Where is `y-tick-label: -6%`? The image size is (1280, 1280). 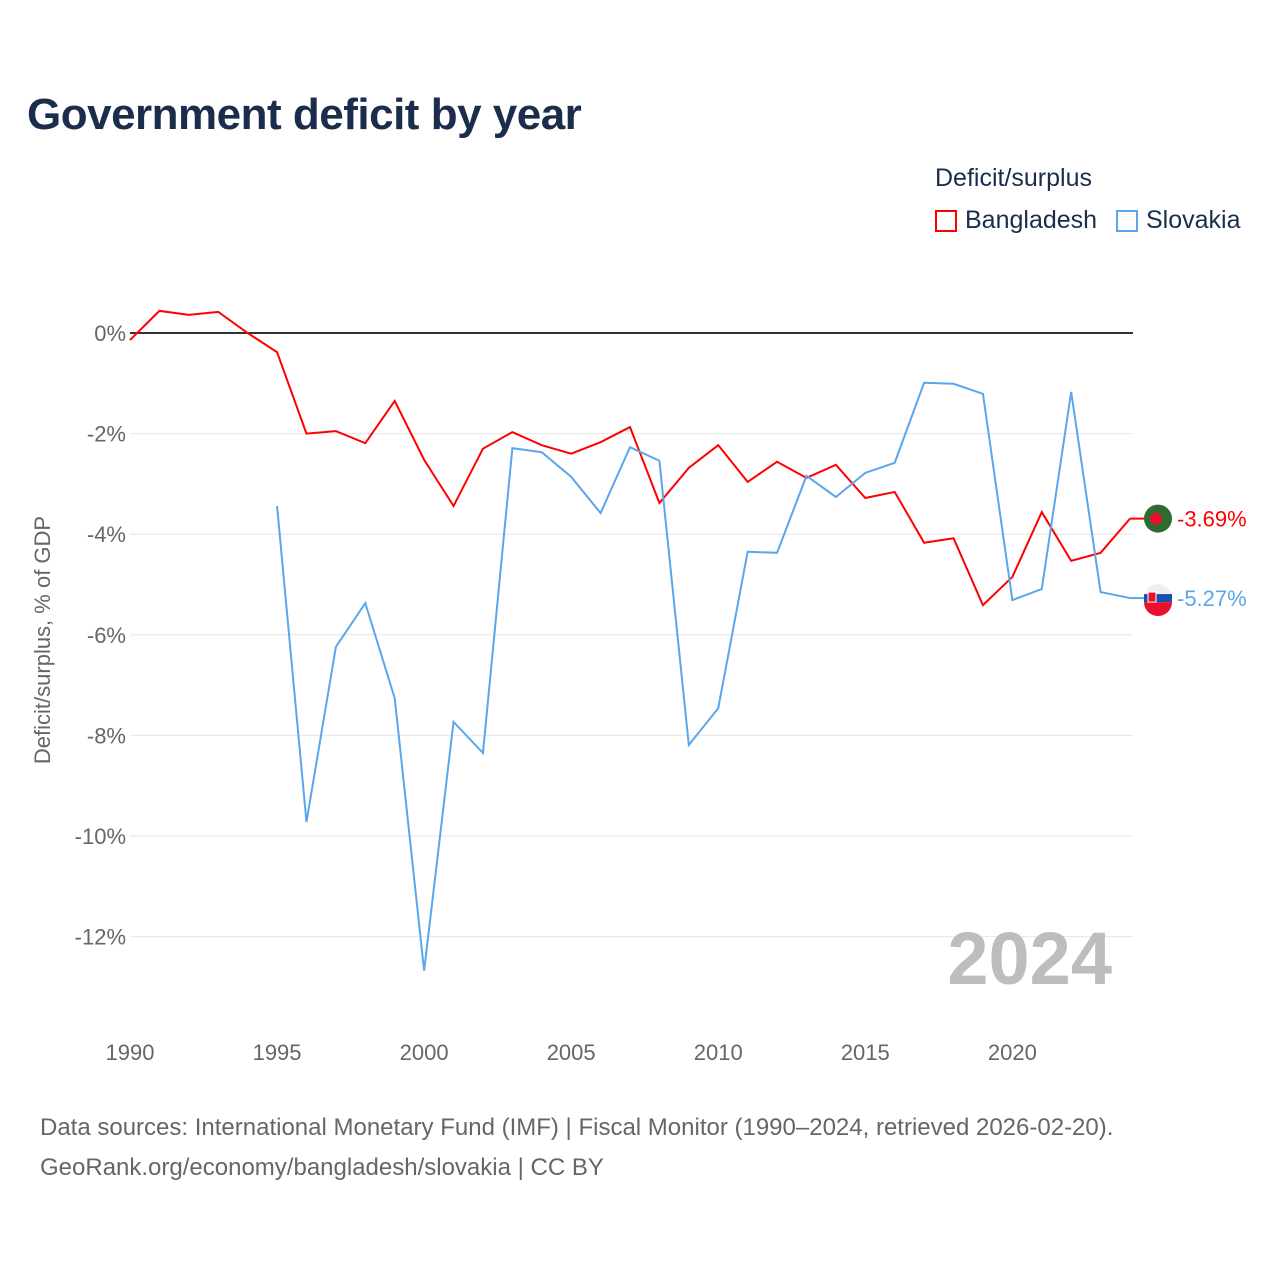
y-tick-label: -6% is located at coordinates (106, 635).